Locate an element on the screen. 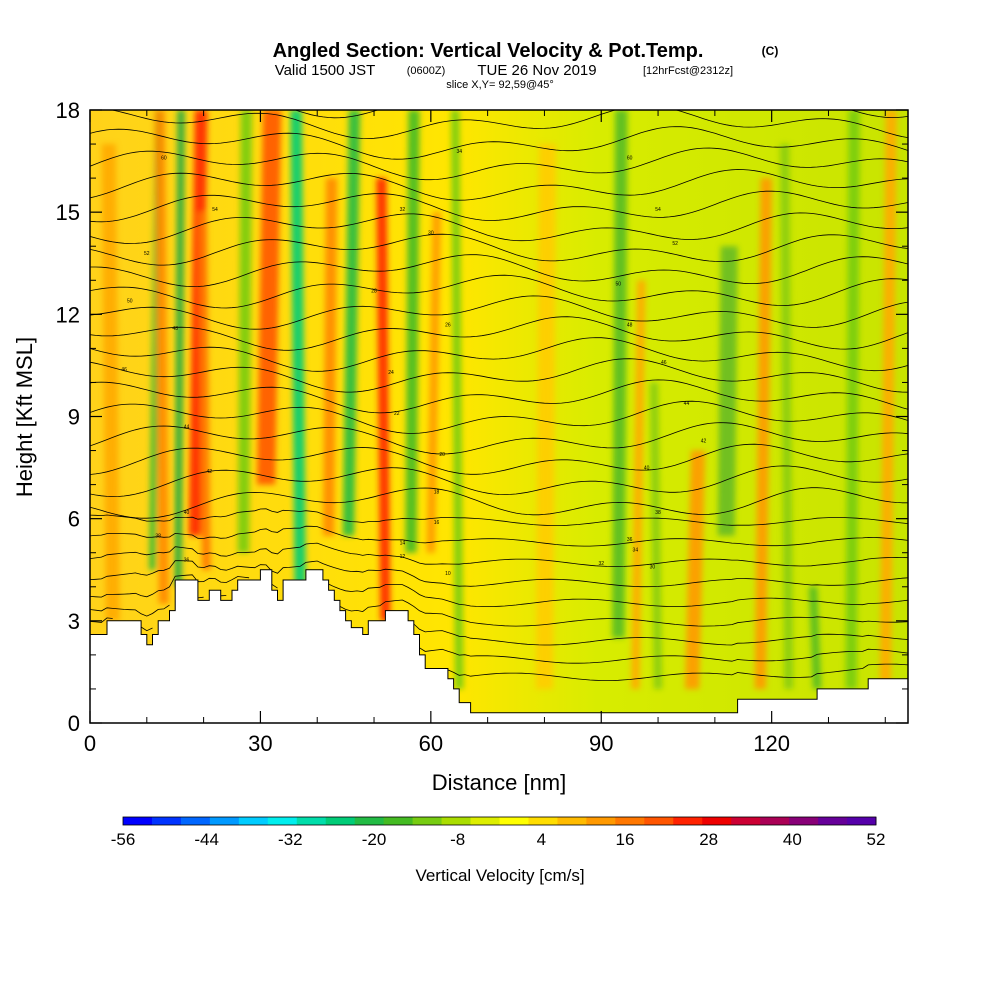  contour-label: 40 is located at coordinates (187, 513).